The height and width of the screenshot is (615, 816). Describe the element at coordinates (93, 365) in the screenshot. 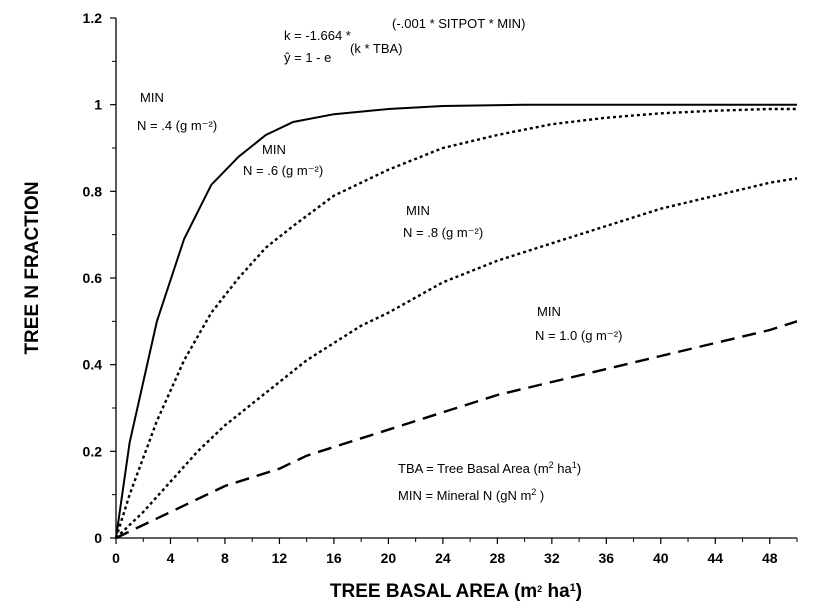

I see `y-tick-label: 0.4` at that location.